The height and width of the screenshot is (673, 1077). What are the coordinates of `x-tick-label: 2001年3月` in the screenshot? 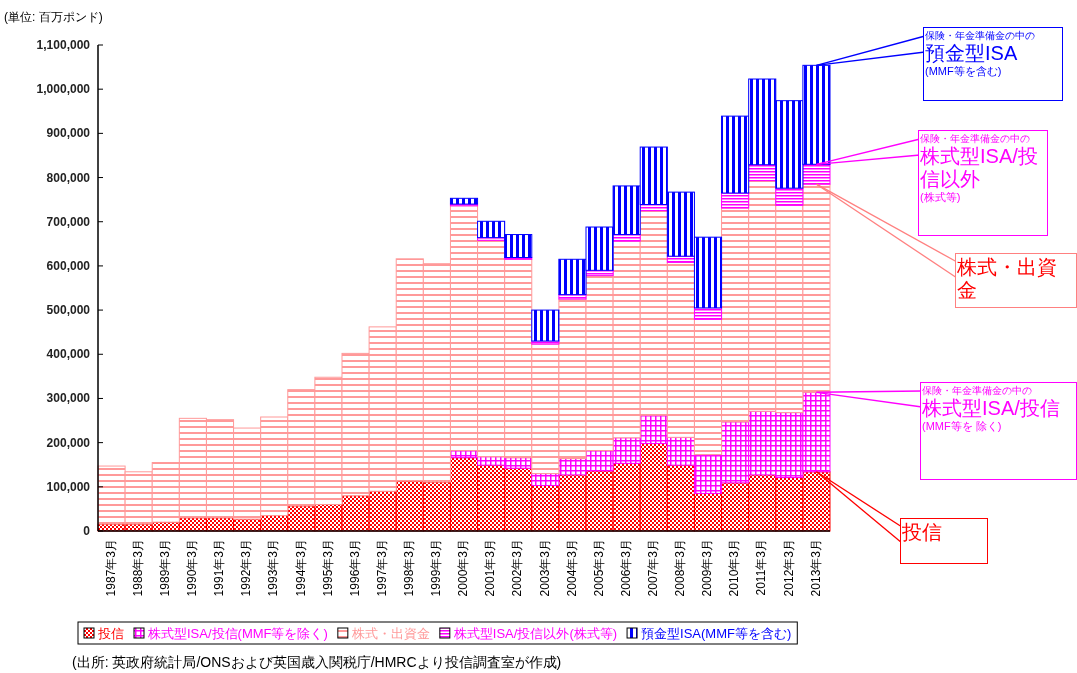 It's located at (490, 568).